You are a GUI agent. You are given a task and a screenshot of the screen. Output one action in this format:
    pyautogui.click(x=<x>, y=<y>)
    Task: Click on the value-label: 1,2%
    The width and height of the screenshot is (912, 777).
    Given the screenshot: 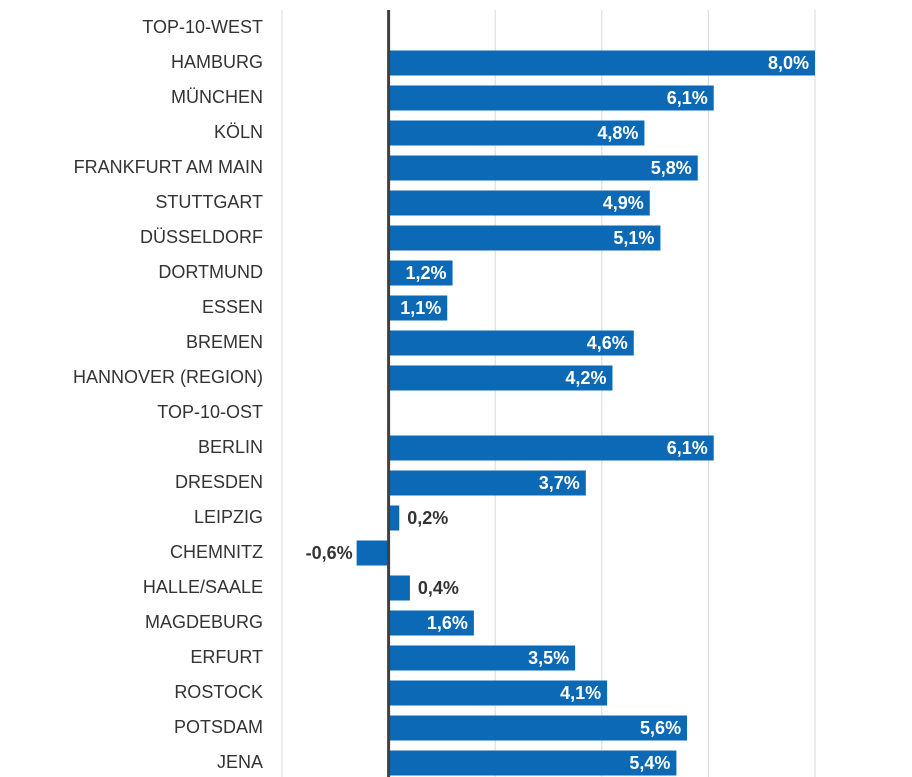 What is the action you would take?
    pyautogui.click(x=426, y=273)
    